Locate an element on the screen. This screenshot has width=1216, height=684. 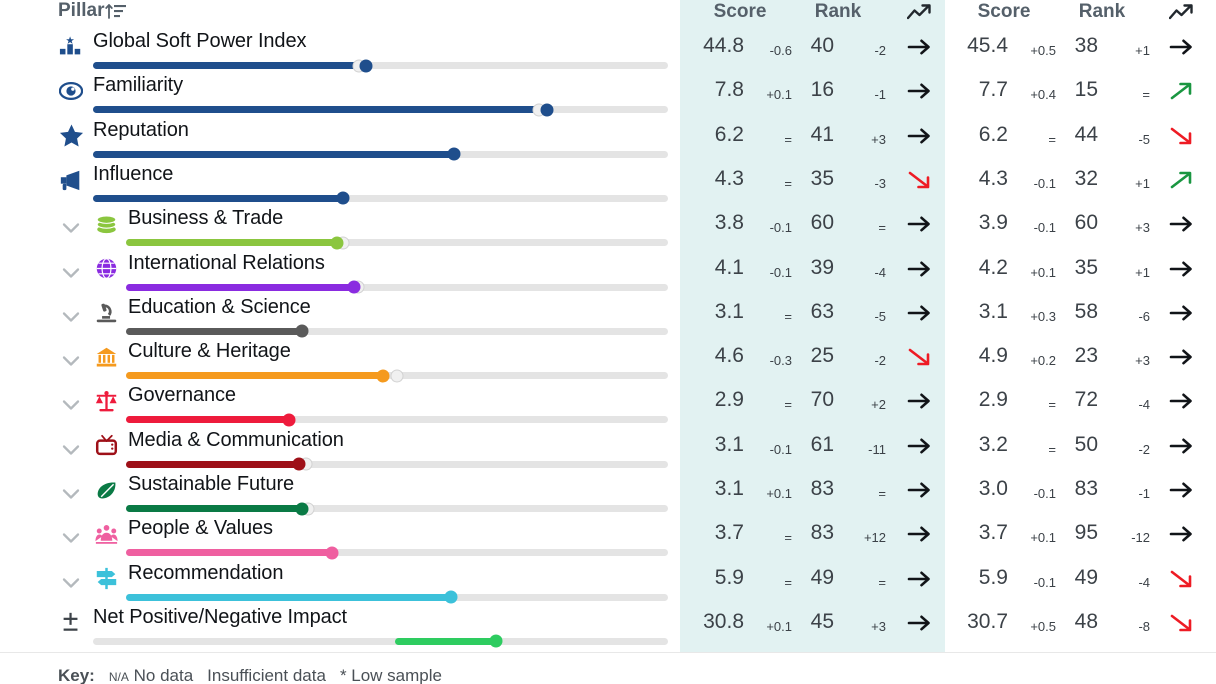
pillar-column-header: Pillar is located at coordinates (92, 11).